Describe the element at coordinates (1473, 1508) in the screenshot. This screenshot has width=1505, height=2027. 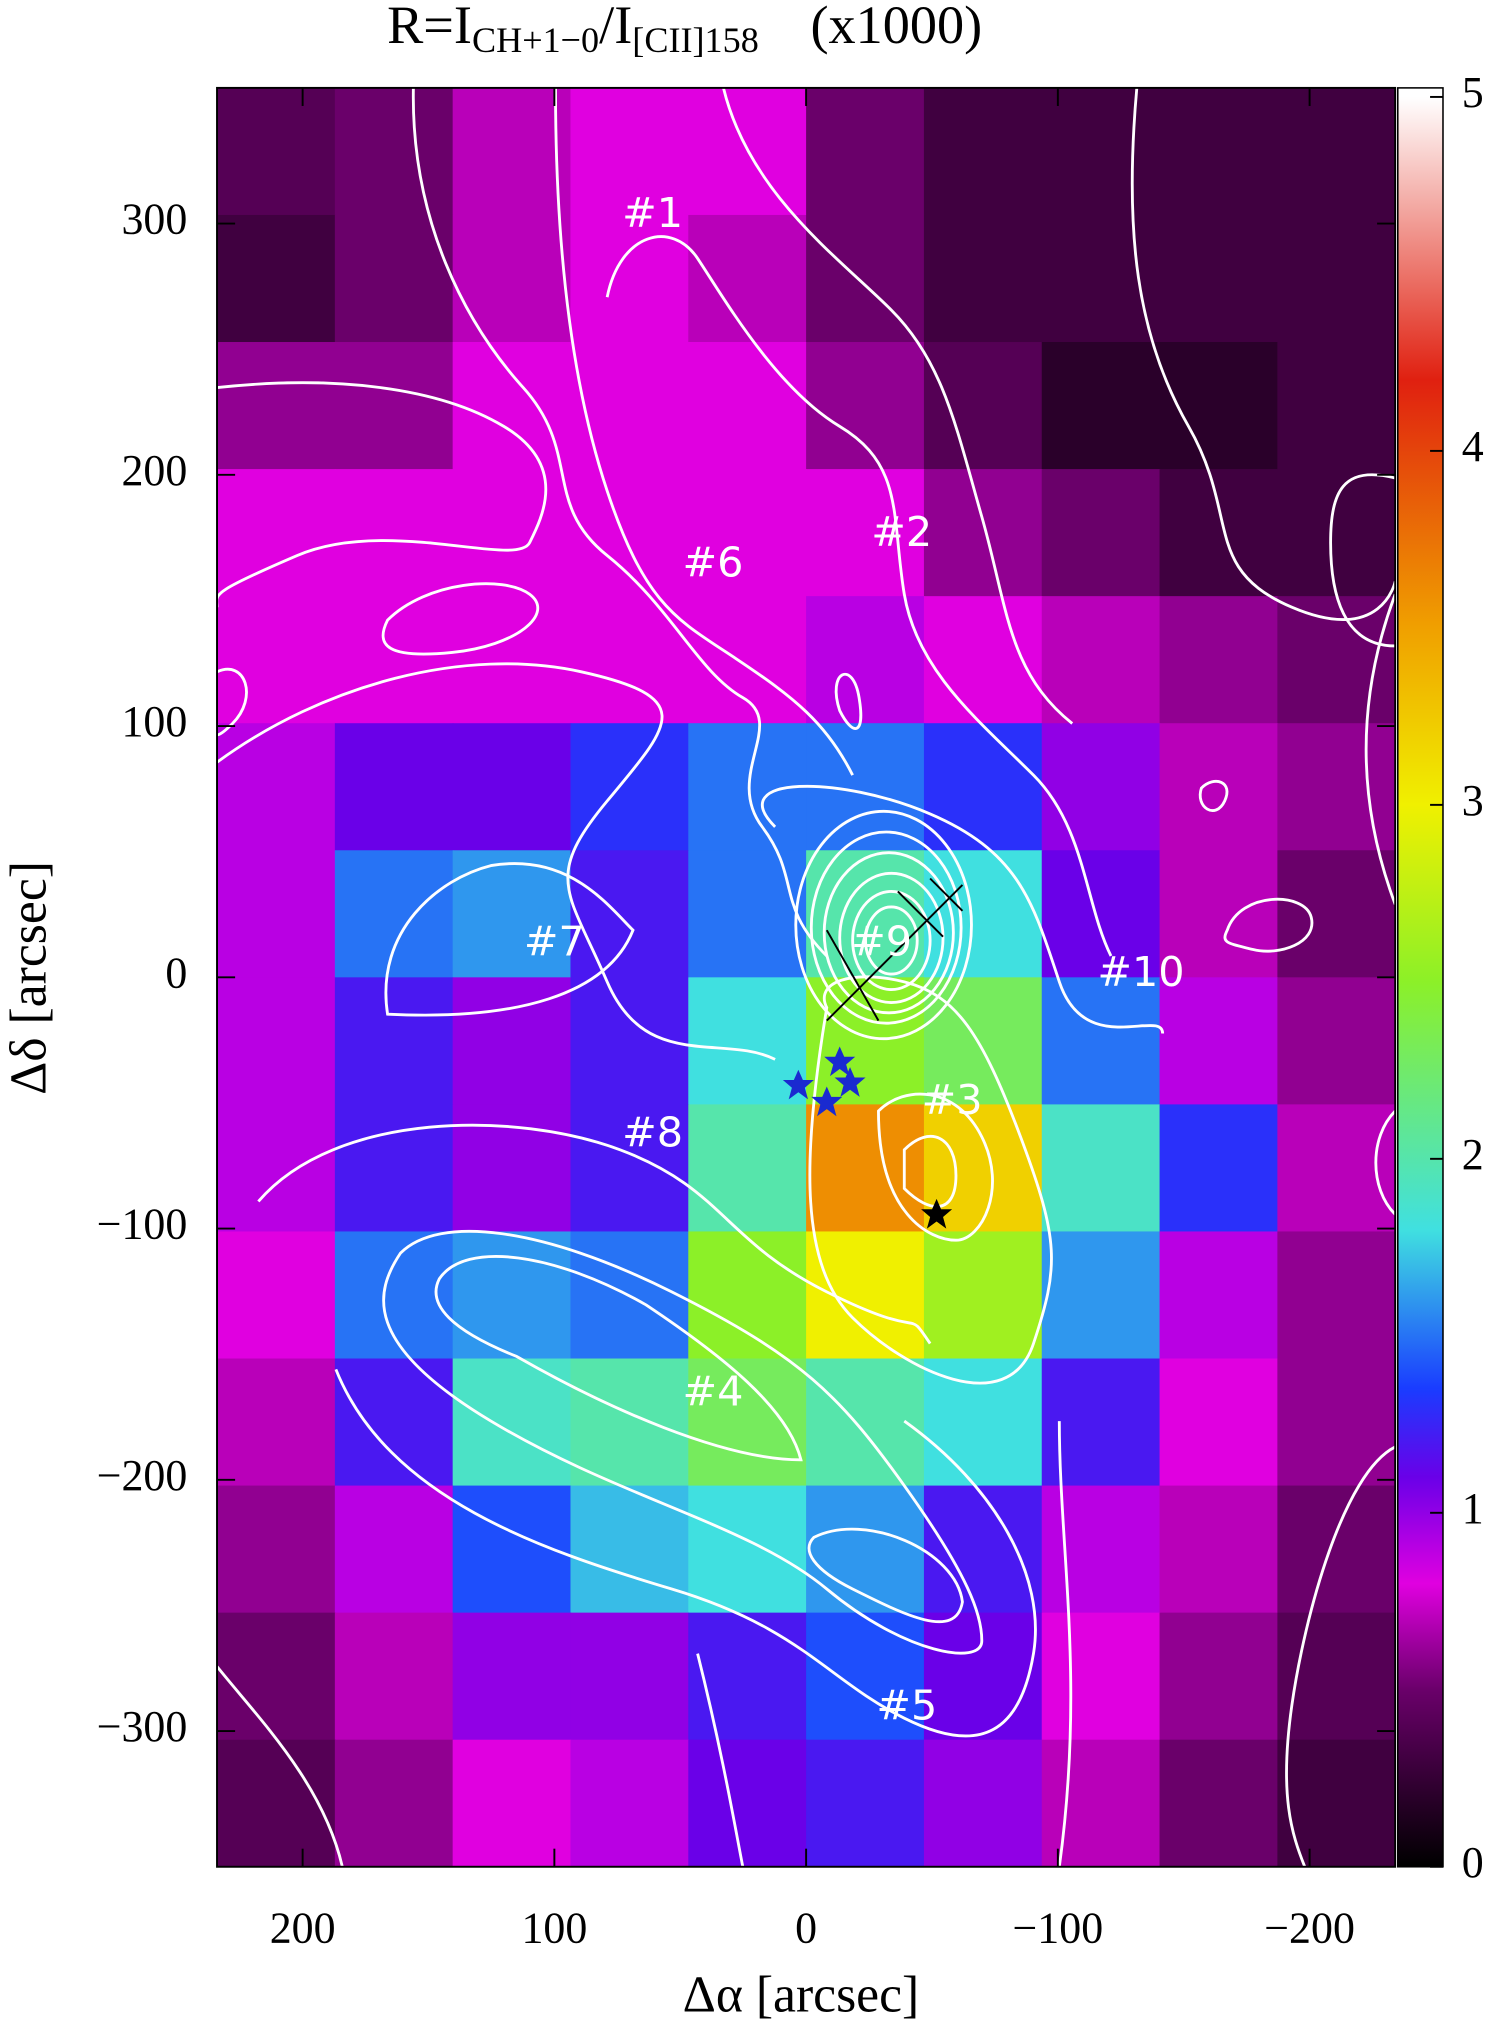
I see `colorbar-tick-label: 1` at that location.